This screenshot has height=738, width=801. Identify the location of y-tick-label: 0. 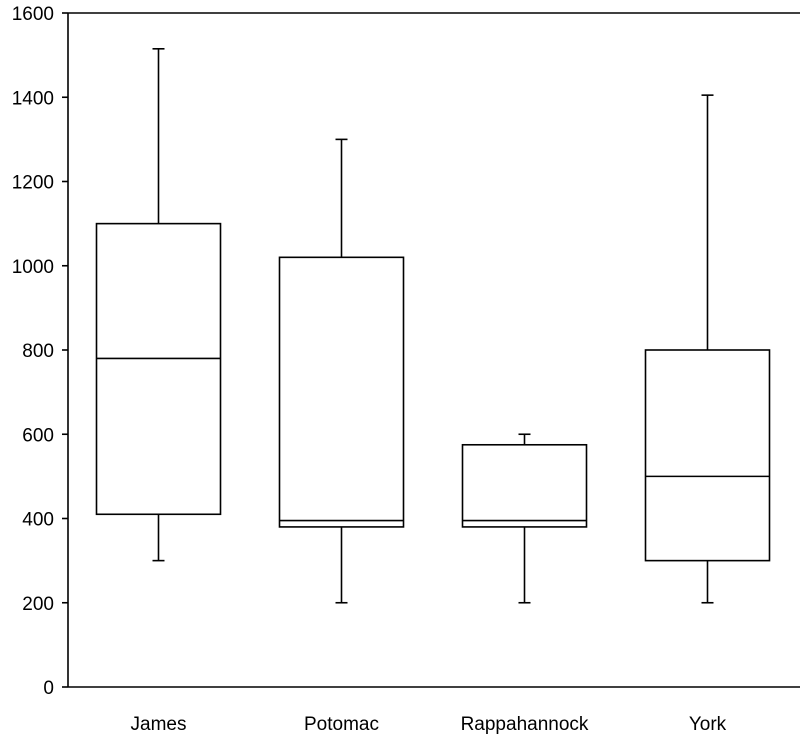
(48, 688).